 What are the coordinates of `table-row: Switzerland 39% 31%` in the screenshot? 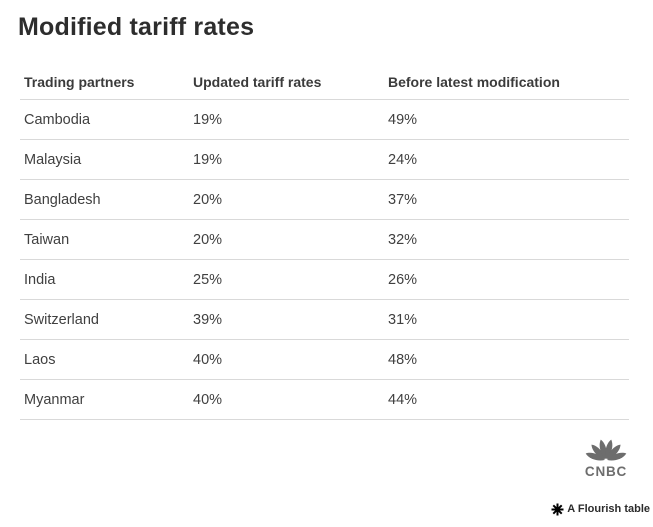 It's located at (324, 320).